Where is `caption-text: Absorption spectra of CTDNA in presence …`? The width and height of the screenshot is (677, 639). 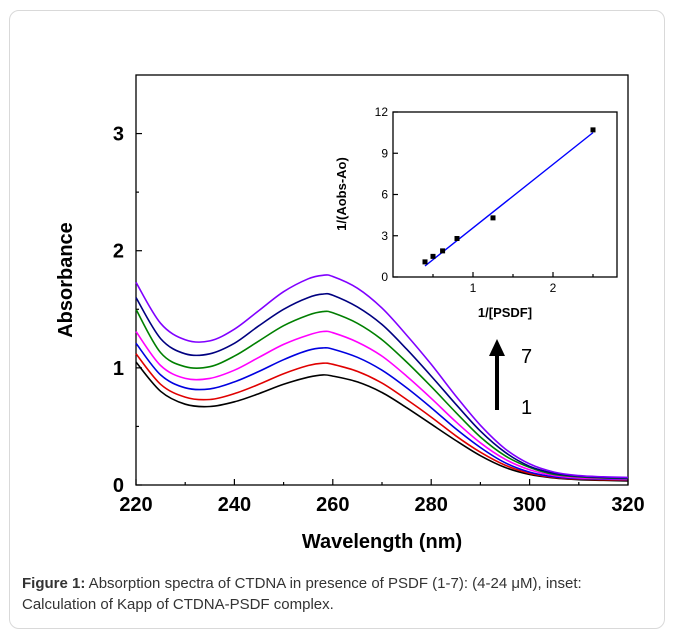 caption-text: Absorption spectra of CTDNA in presence … is located at coordinates (302, 594).